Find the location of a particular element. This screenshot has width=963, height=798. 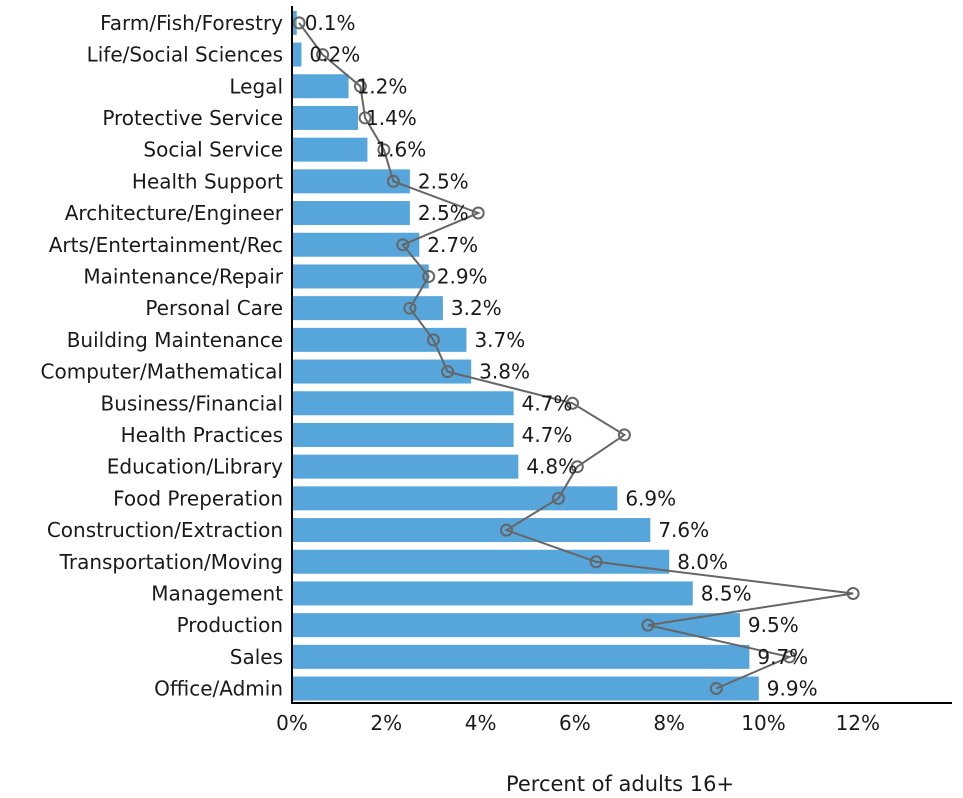

category-label: Life/Social Sciences is located at coordinates (185, 55).